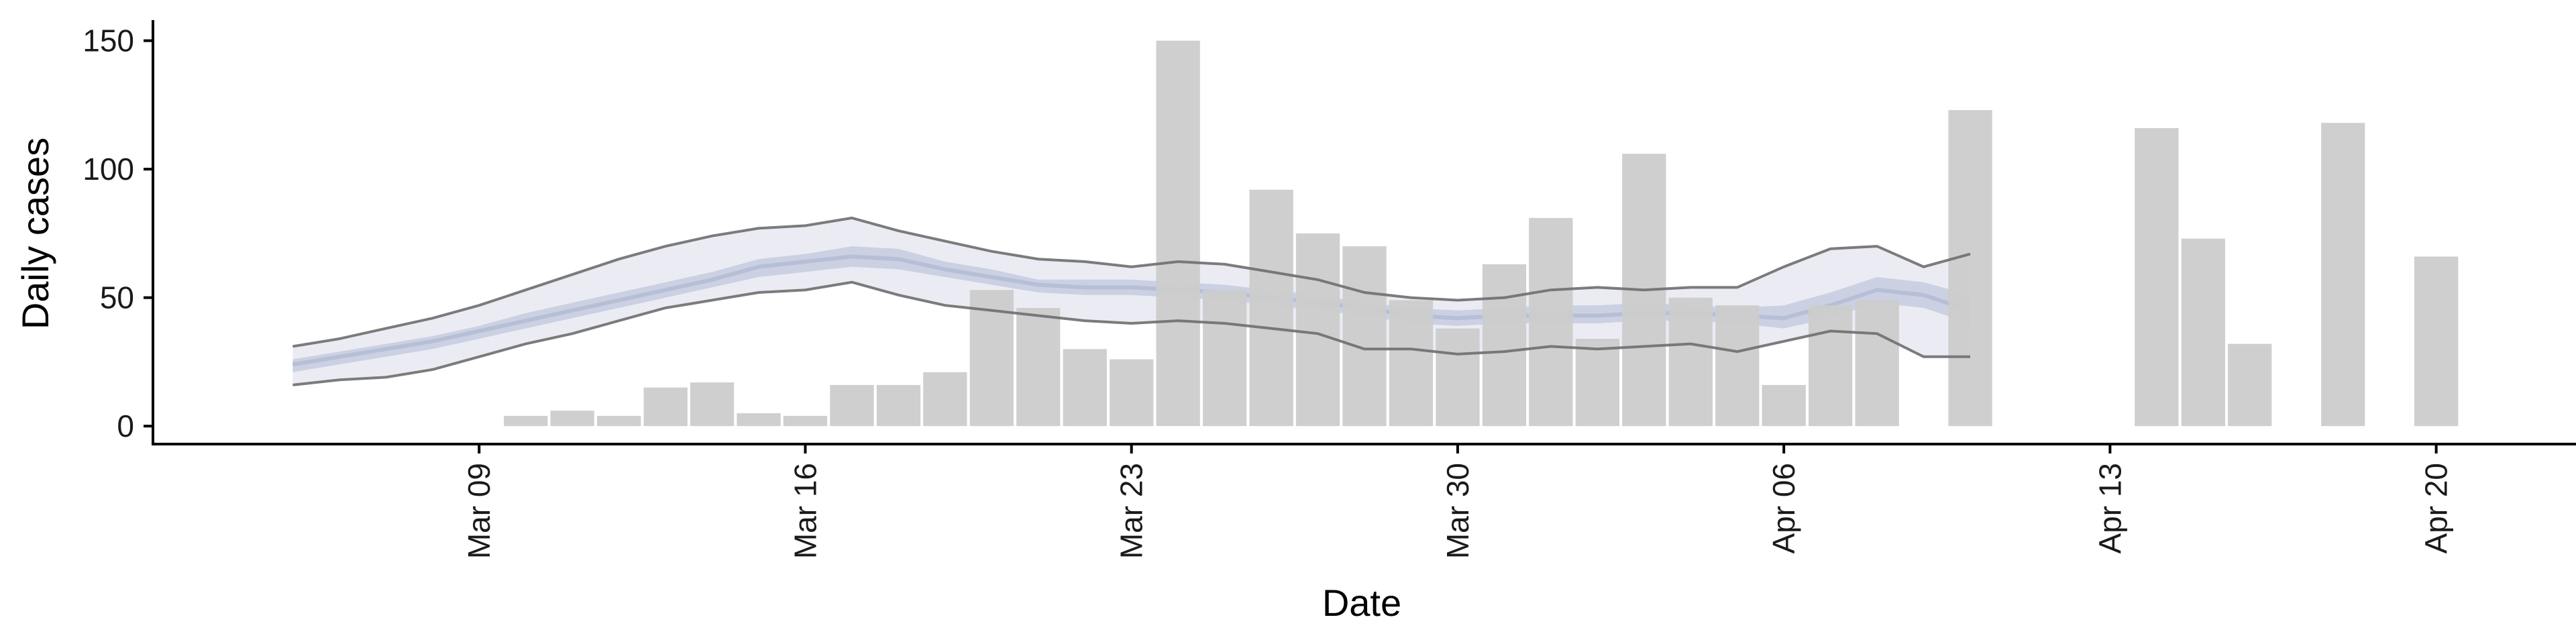 Image resolution: width=2576 pixels, height=644 pixels. What do you see at coordinates (1361, 603) in the screenshot?
I see `x-axis-title: Date` at bounding box center [1361, 603].